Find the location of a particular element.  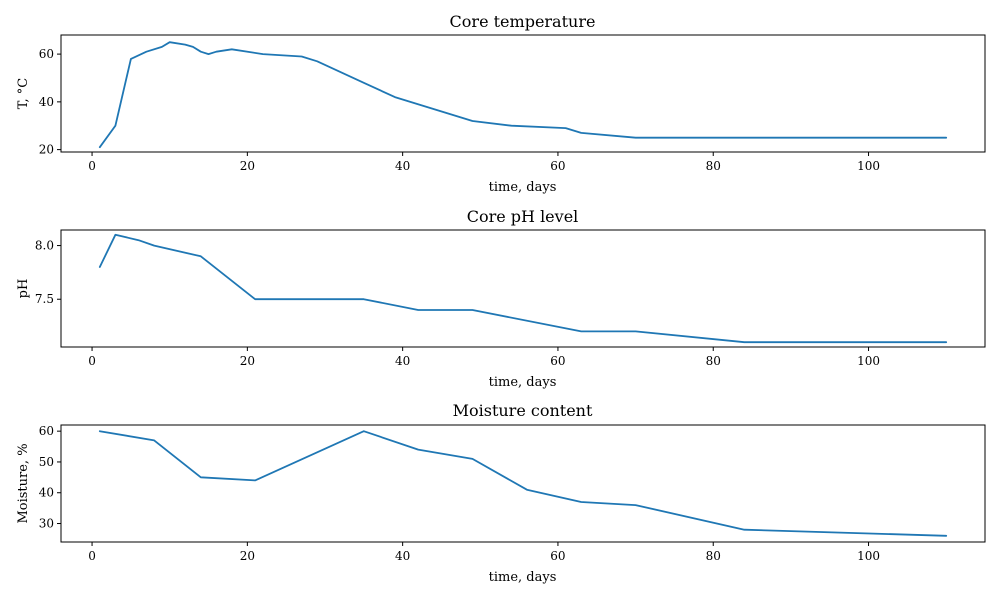

y-tick-label: 8.0 is located at coordinates (44, 246).